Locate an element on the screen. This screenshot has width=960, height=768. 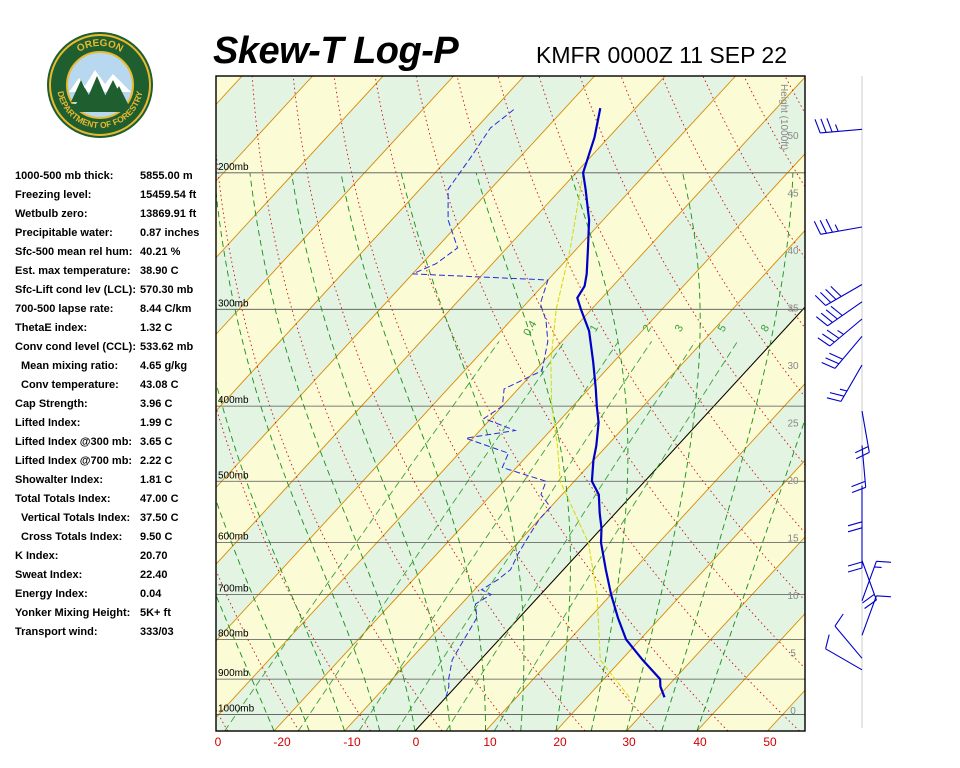
index-row: Lifted Index @700 mb: 2.22 C is located at coordinates (115, 464).